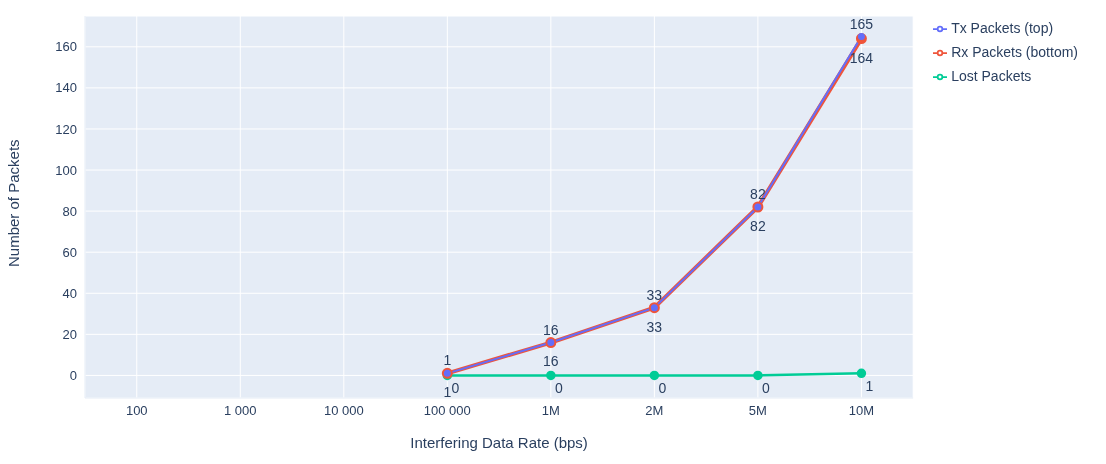  What do you see at coordinates (991, 76) in the screenshot?
I see `legend-label: Lost Packets` at bounding box center [991, 76].